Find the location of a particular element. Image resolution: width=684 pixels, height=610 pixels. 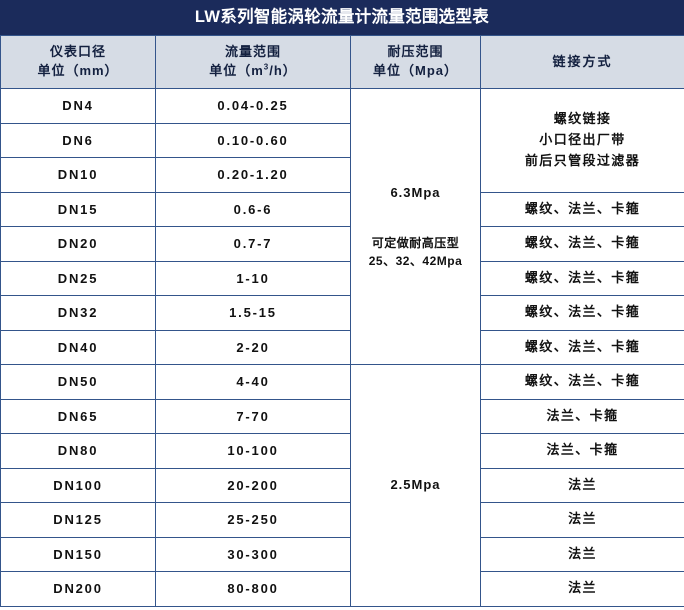

cell-nominal-diameter: DN100 is located at coordinates (78, 485).